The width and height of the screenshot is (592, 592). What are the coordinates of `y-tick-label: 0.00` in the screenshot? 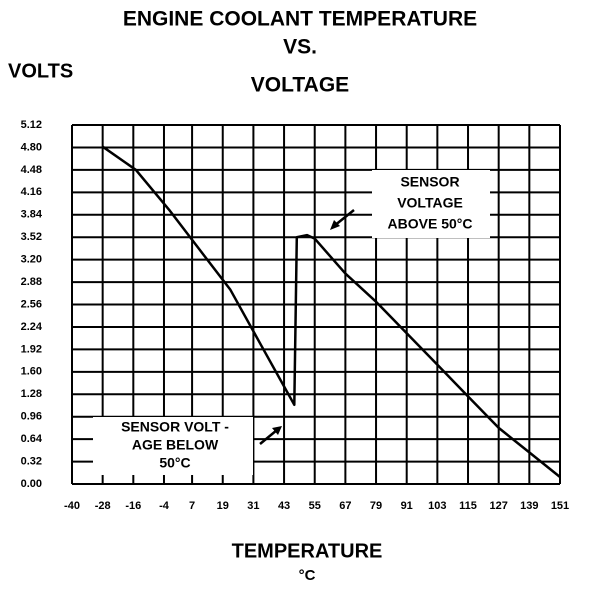 It's located at (31, 484).